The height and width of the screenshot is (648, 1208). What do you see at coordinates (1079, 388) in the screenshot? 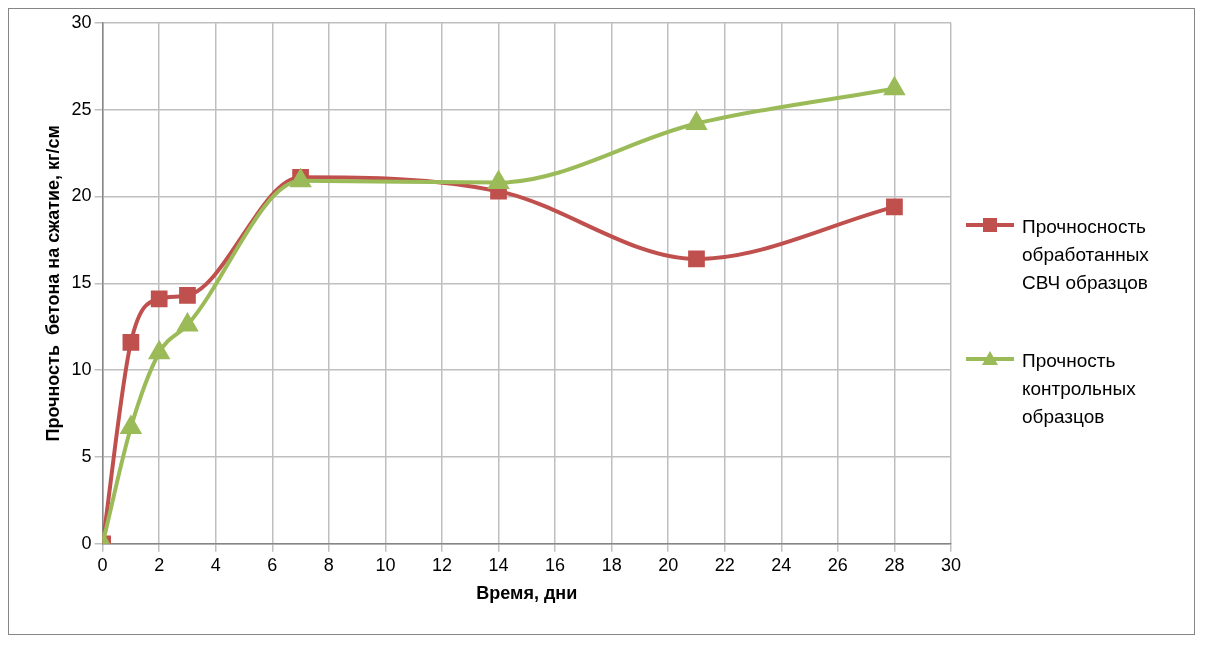
I see `legend-label: Прочность контрольных образцов` at bounding box center [1079, 388].